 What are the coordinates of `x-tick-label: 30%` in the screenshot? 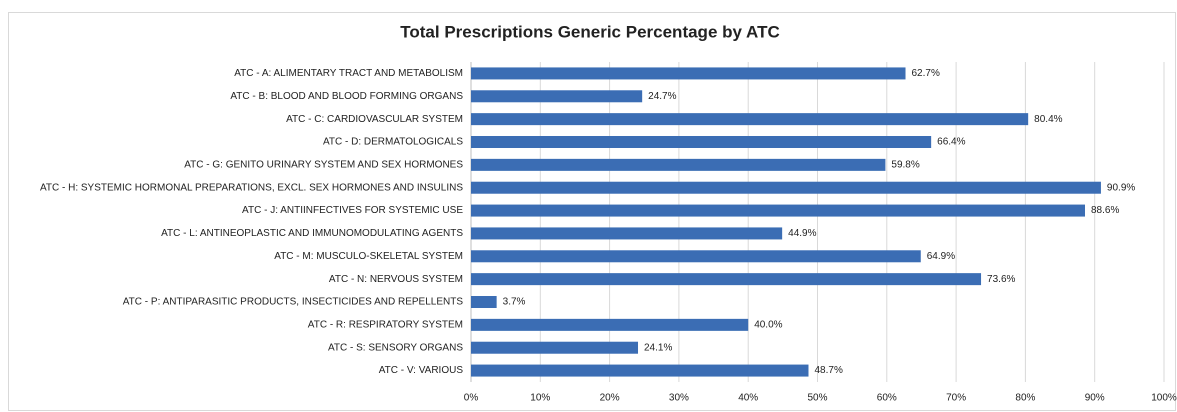 It's located at (679, 398).